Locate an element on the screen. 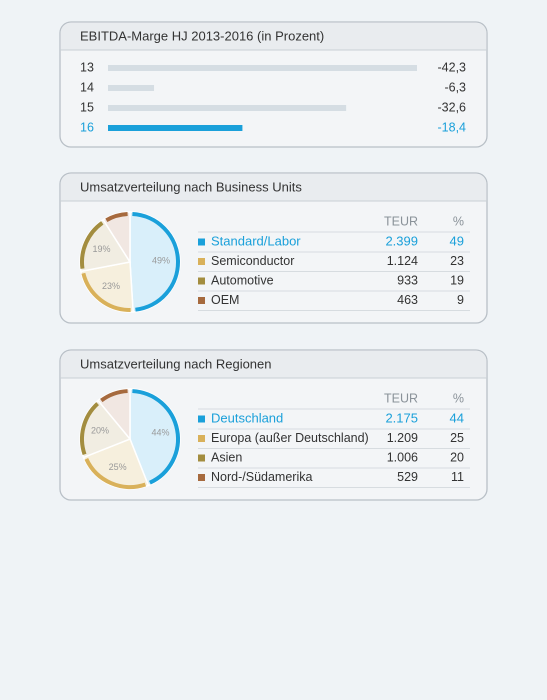 Image resolution: width=547 pixels, height=700 pixels. category-label: 13 is located at coordinates (87, 67).